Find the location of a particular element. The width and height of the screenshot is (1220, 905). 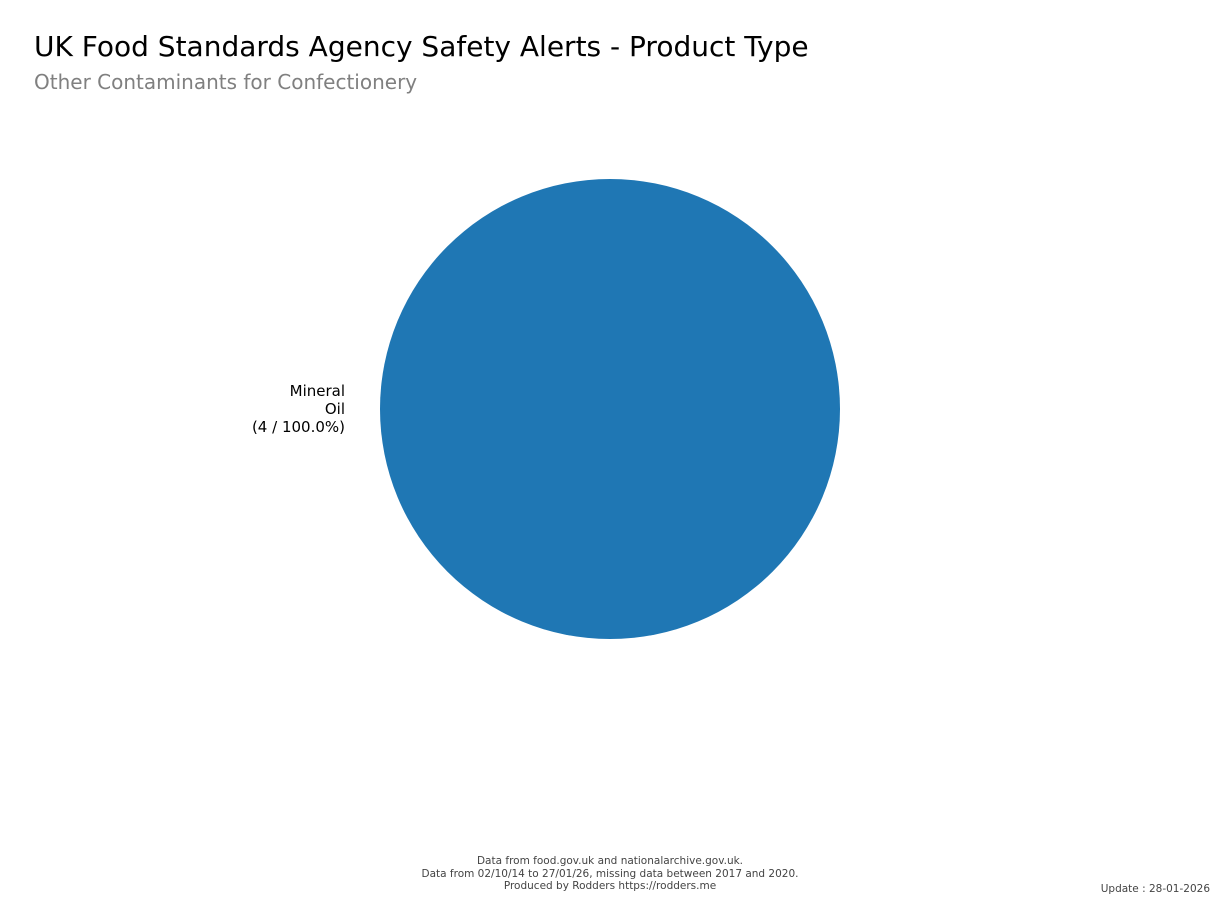

chart-subtitle: Other Contaminants for Confectionery is located at coordinates (226, 82).